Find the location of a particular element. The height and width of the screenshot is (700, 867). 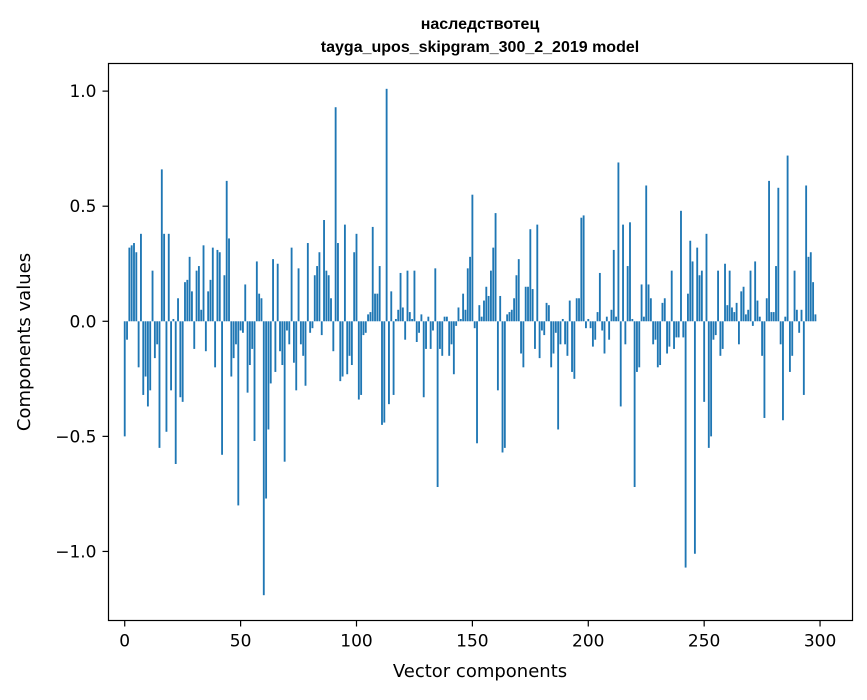

x-tick-label: 50 is located at coordinates (241, 642).